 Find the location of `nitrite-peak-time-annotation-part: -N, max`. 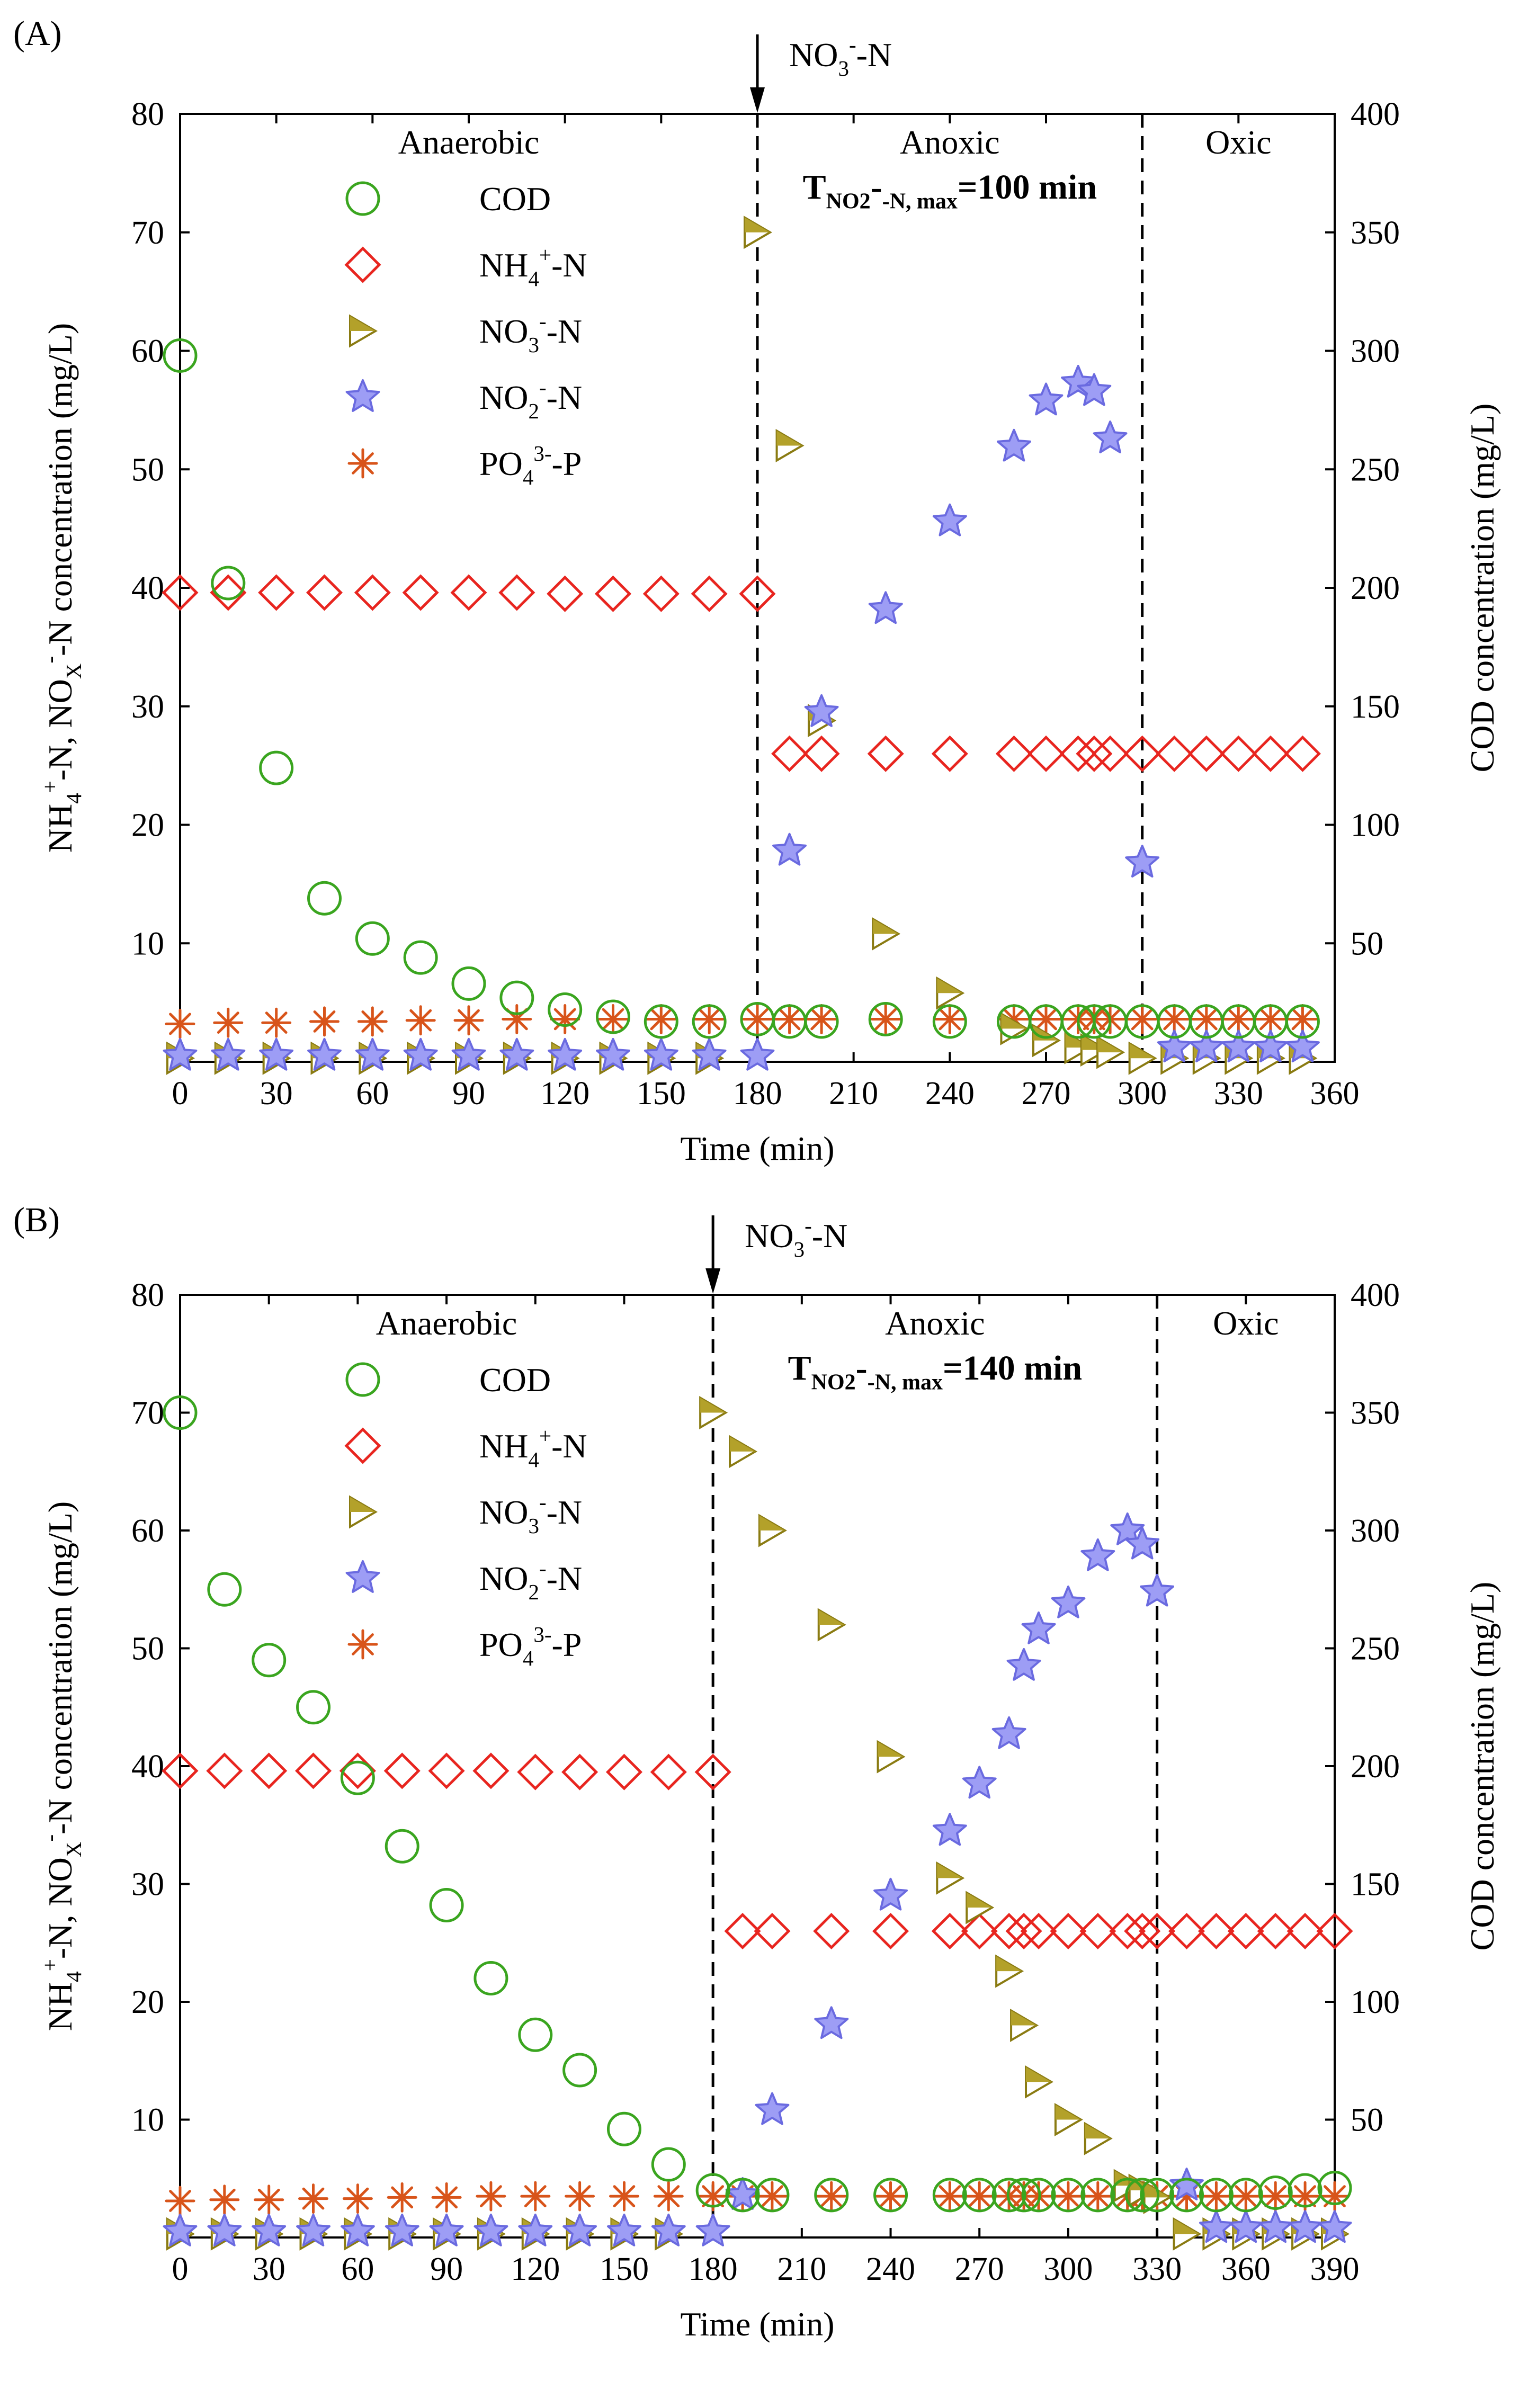

nitrite-peak-time-annotation-part: -N, max is located at coordinates (920, 202).